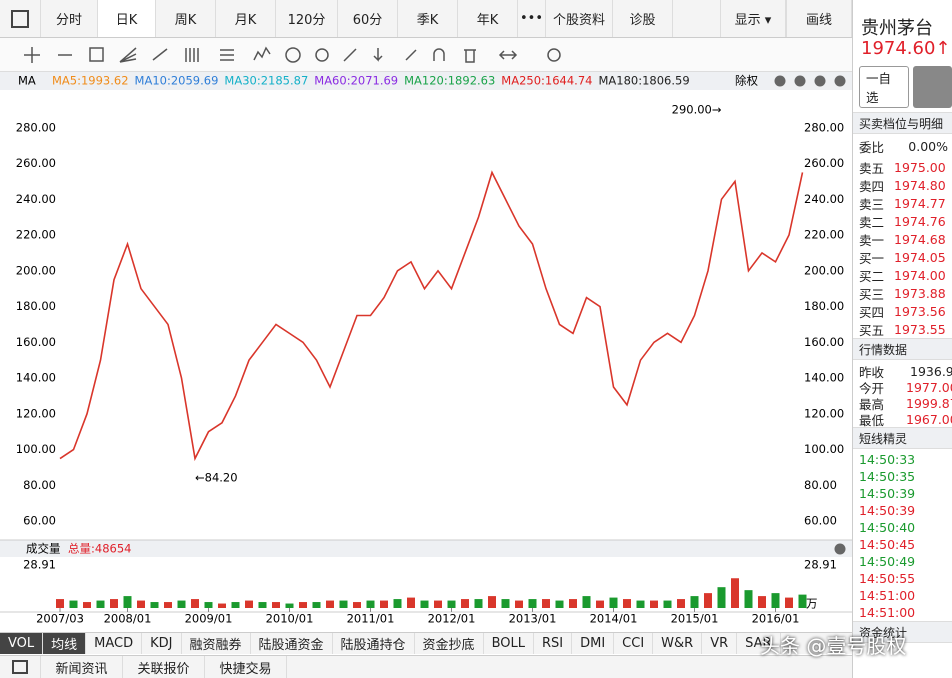  What do you see at coordinates (887, 476) in the screenshot?
I see `flash-time: 14:50:35` at bounding box center [887, 476].